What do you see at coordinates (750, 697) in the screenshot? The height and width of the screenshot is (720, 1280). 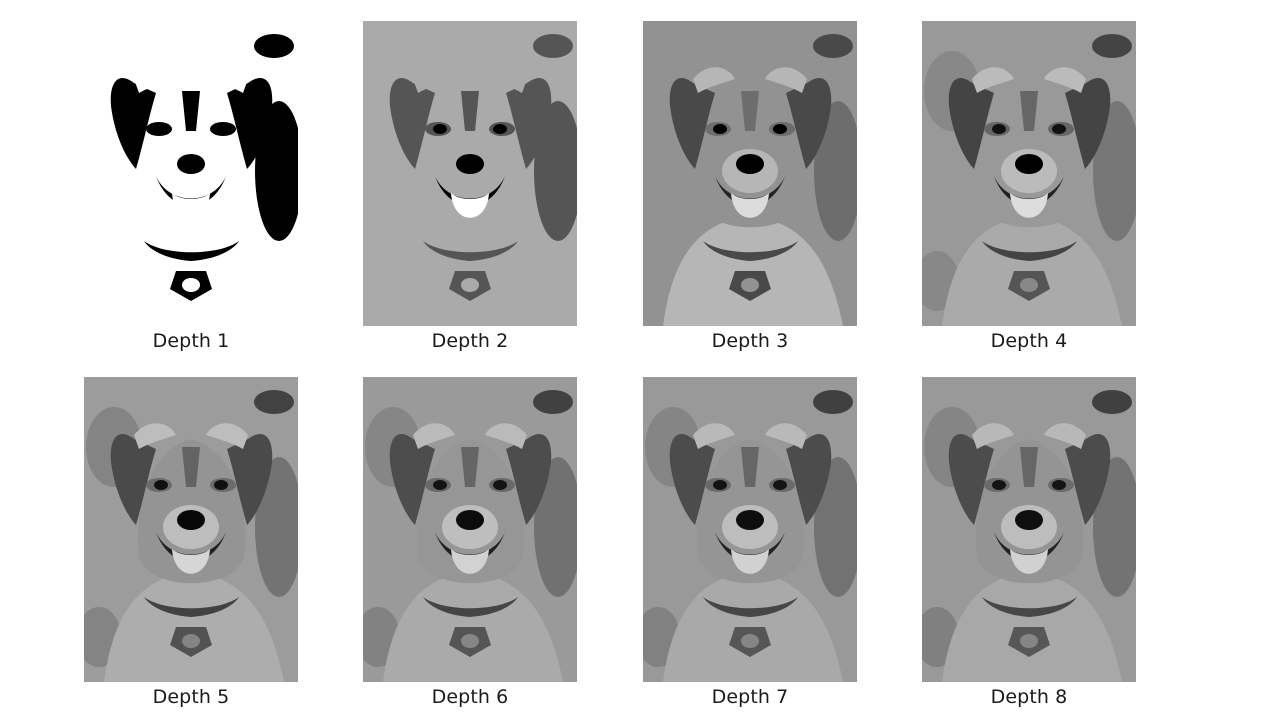 I see `caption-depth-7: Depth 7` at bounding box center [750, 697].